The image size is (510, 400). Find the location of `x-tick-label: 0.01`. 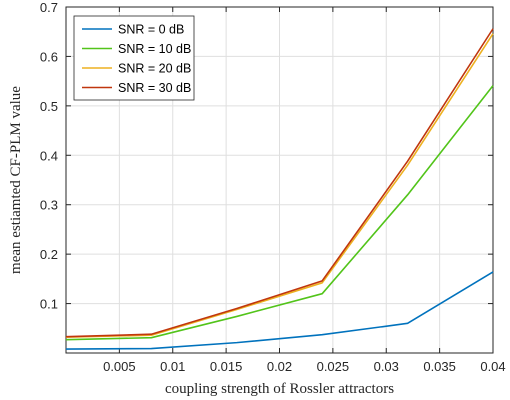

x-tick-label: 0.01 is located at coordinates (172, 366).